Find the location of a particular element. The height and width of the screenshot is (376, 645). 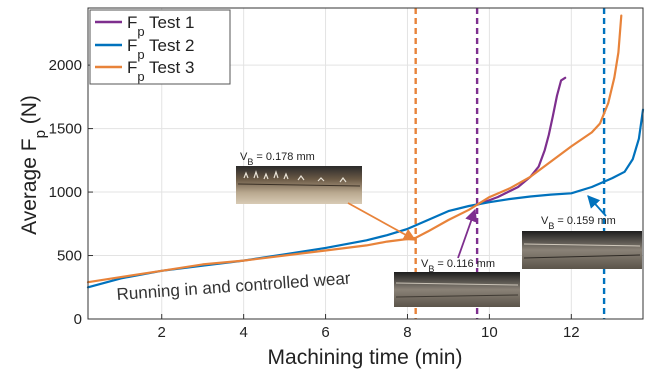

legend: Fp Test 1 Fp Test 2 Fp Test 3 is located at coordinates (160, 47).